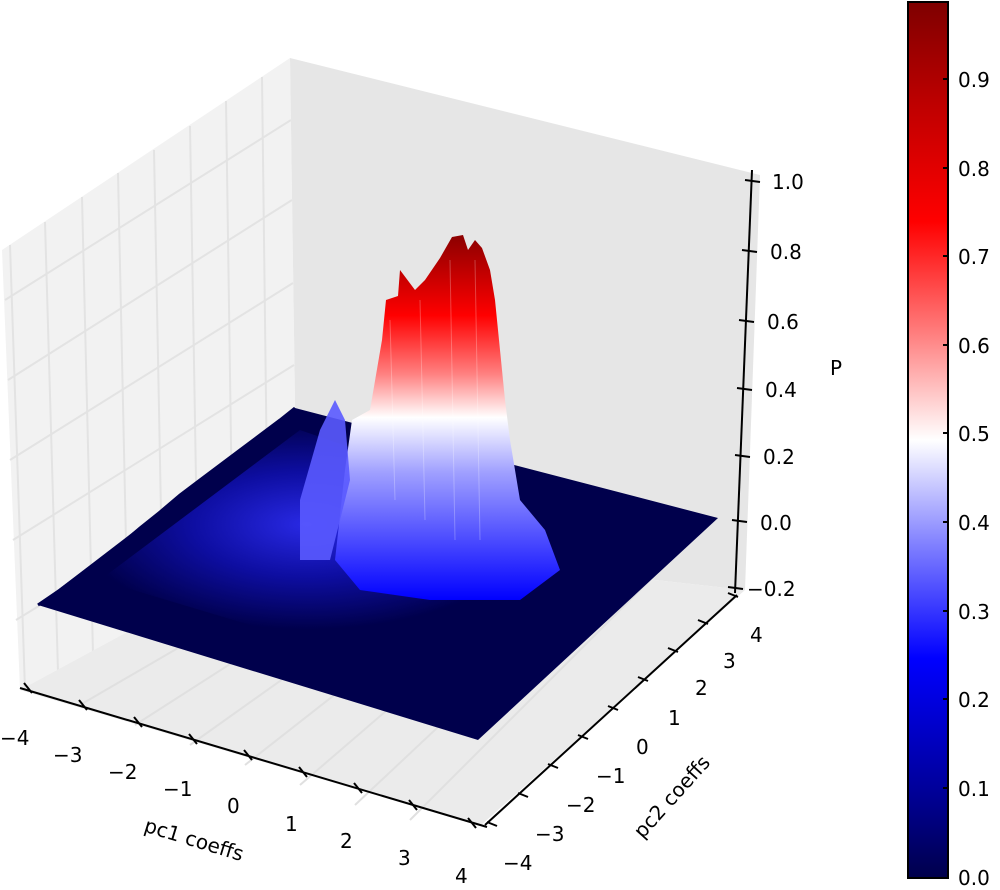 This screenshot has width=1000, height=890. What do you see at coordinates (178, 789) in the screenshot?
I see `x-tick-label: −1` at bounding box center [178, 789].